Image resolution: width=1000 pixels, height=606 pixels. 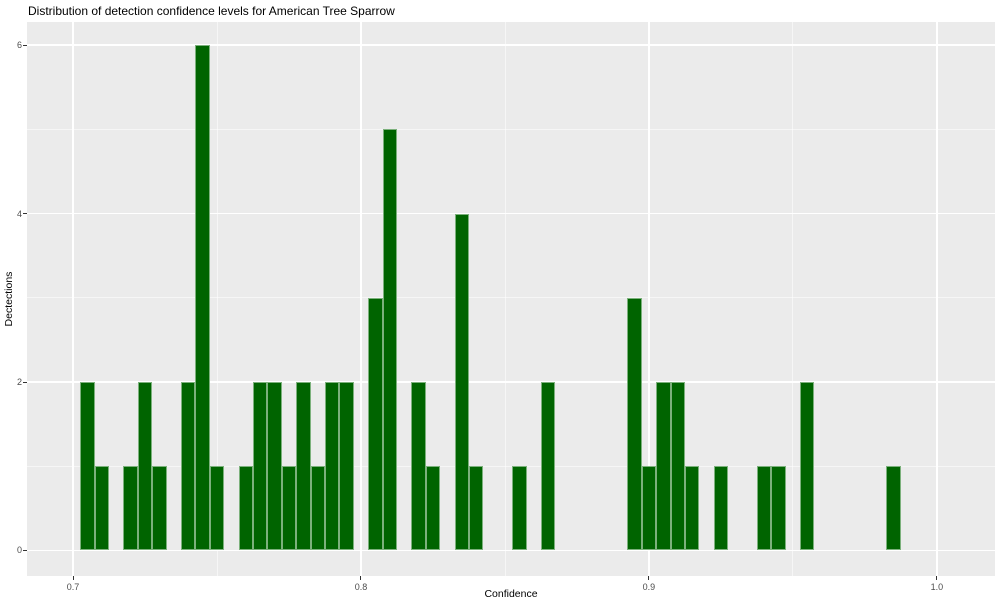 I want to click on y-tick-label: 6, so click(x=19, y=45).